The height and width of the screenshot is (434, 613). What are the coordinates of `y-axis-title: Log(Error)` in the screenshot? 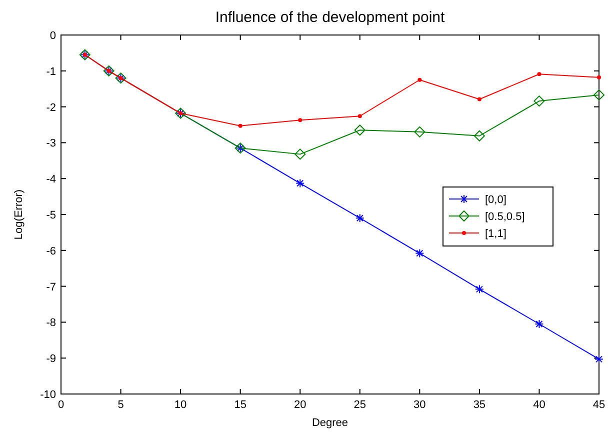 It's located at (19, 214).